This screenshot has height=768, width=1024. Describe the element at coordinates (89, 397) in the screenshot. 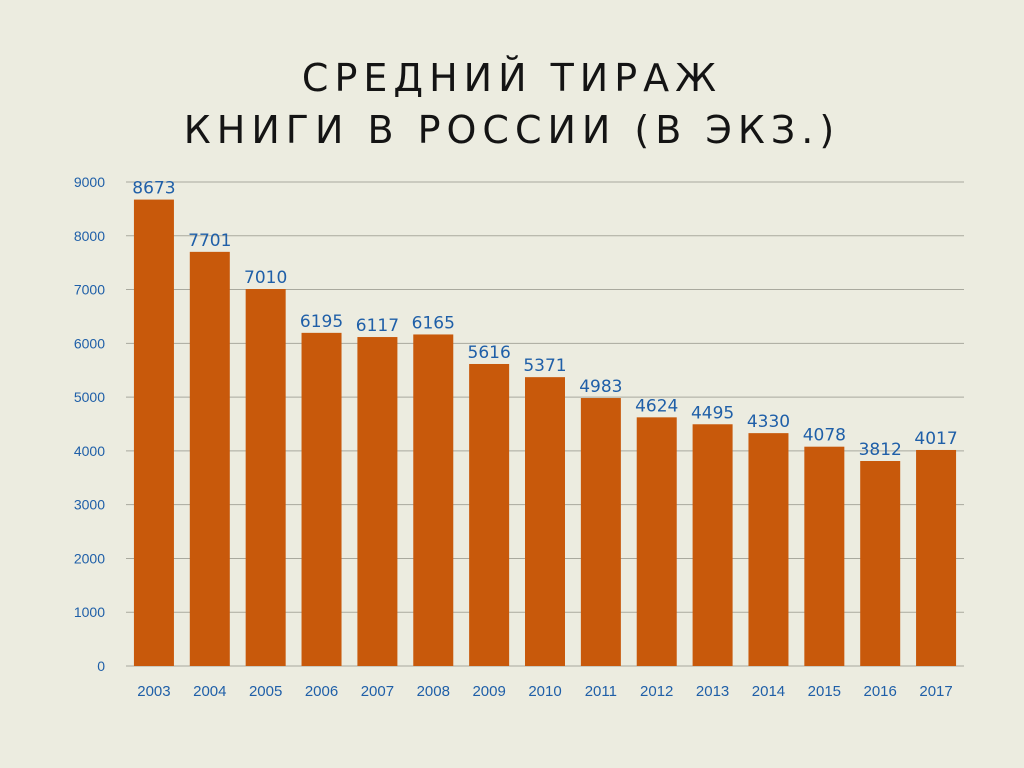

I see `y-tick-label: 5000` at that location.